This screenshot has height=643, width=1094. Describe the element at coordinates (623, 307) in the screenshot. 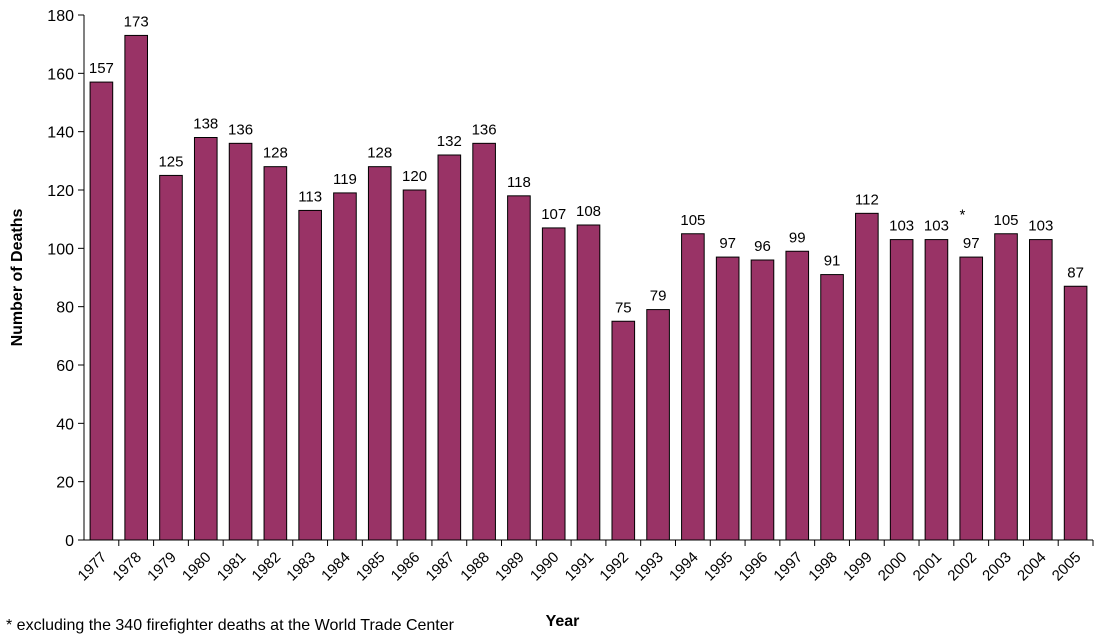

I see `data-label: 75` at that location.